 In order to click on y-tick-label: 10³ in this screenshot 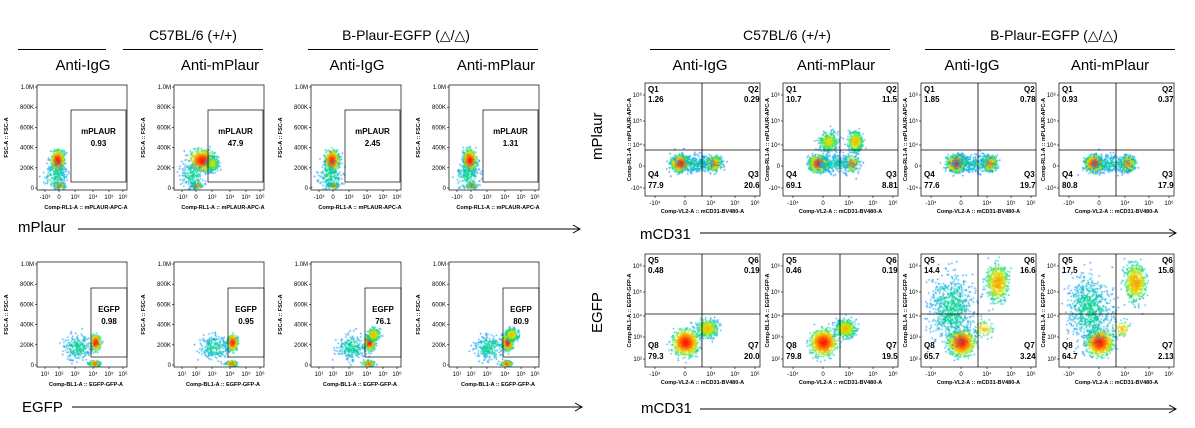, I will do `click(913, 338)`.